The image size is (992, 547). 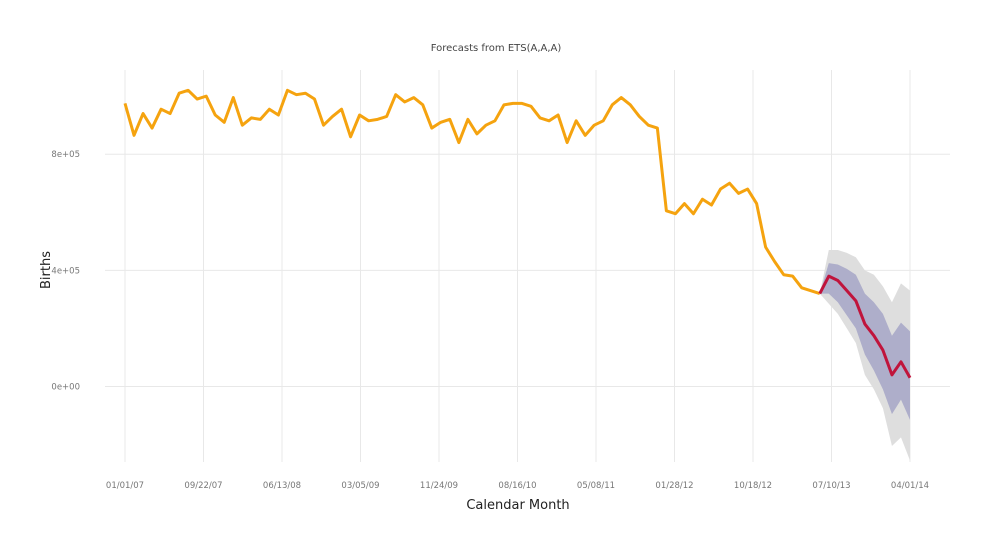 What do you see at coordinates (65, 388) in the screenshot?
I see `y-tick-label: 0e+00` at bounding box center [65, 388].